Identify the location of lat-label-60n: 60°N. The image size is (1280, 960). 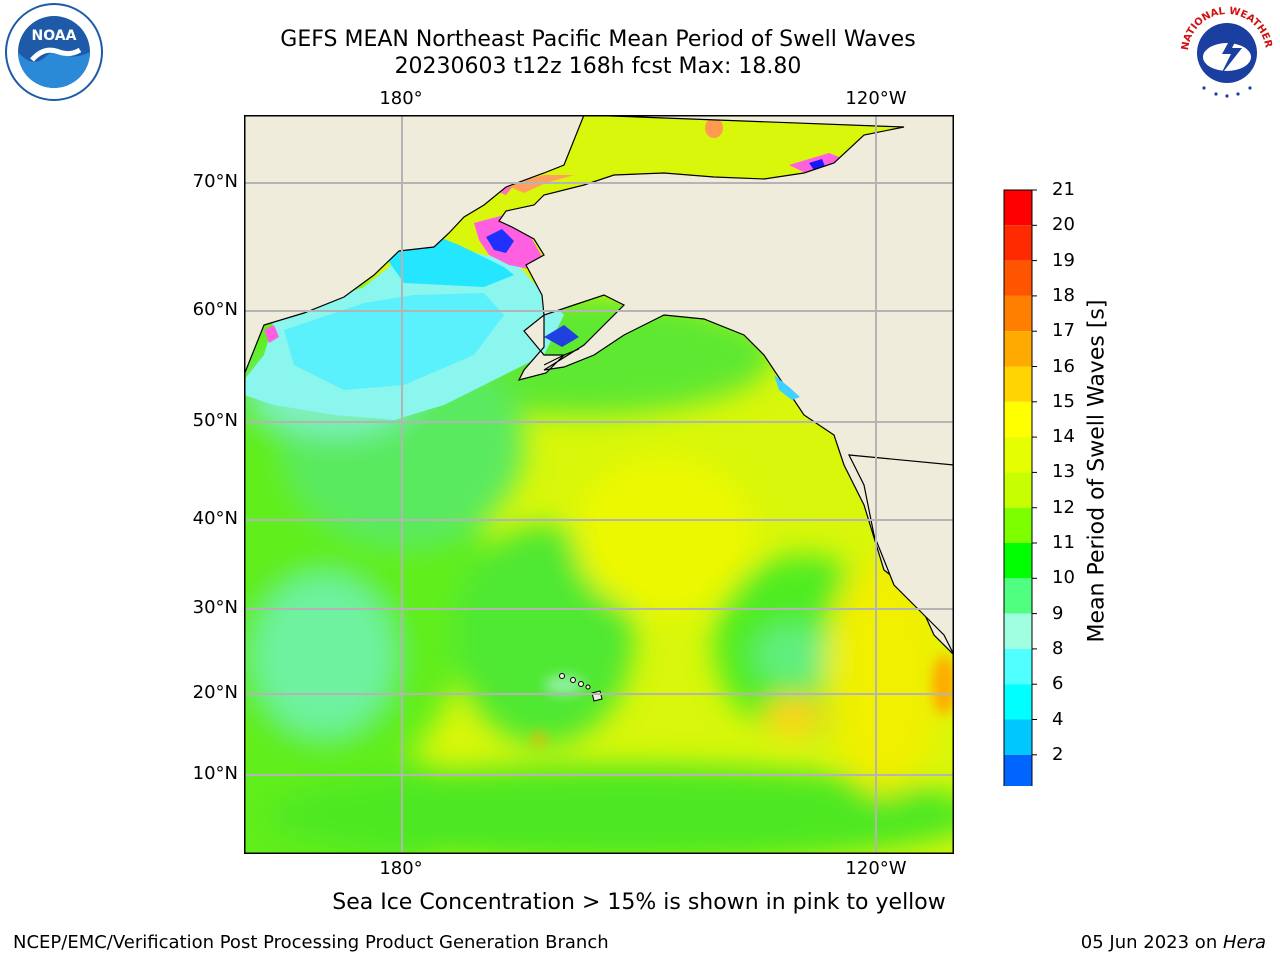
(215, 309).